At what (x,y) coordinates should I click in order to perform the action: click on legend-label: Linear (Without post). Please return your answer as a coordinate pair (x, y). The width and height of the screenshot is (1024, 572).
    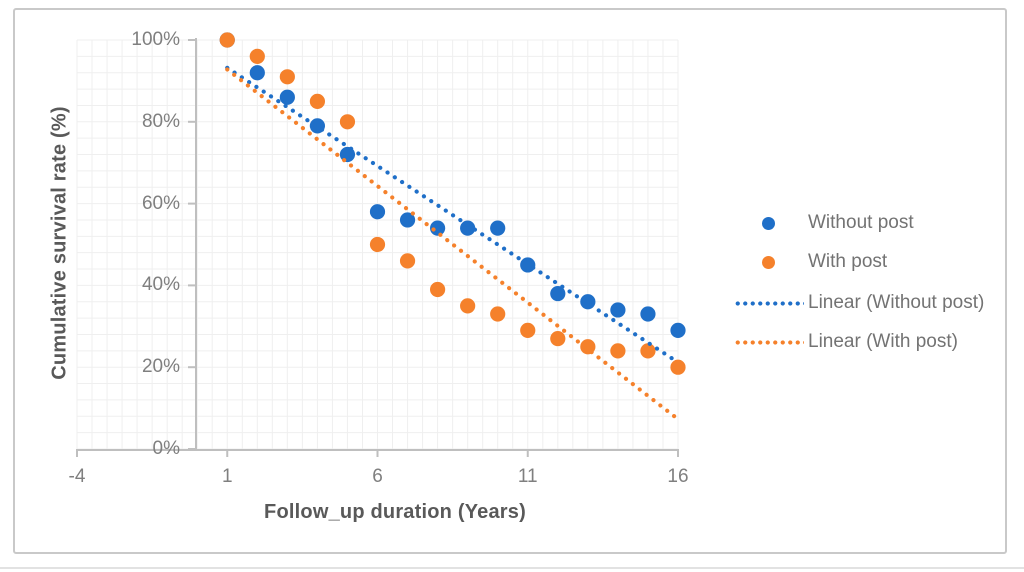
    Looking at the image, I should click on (896, 302).